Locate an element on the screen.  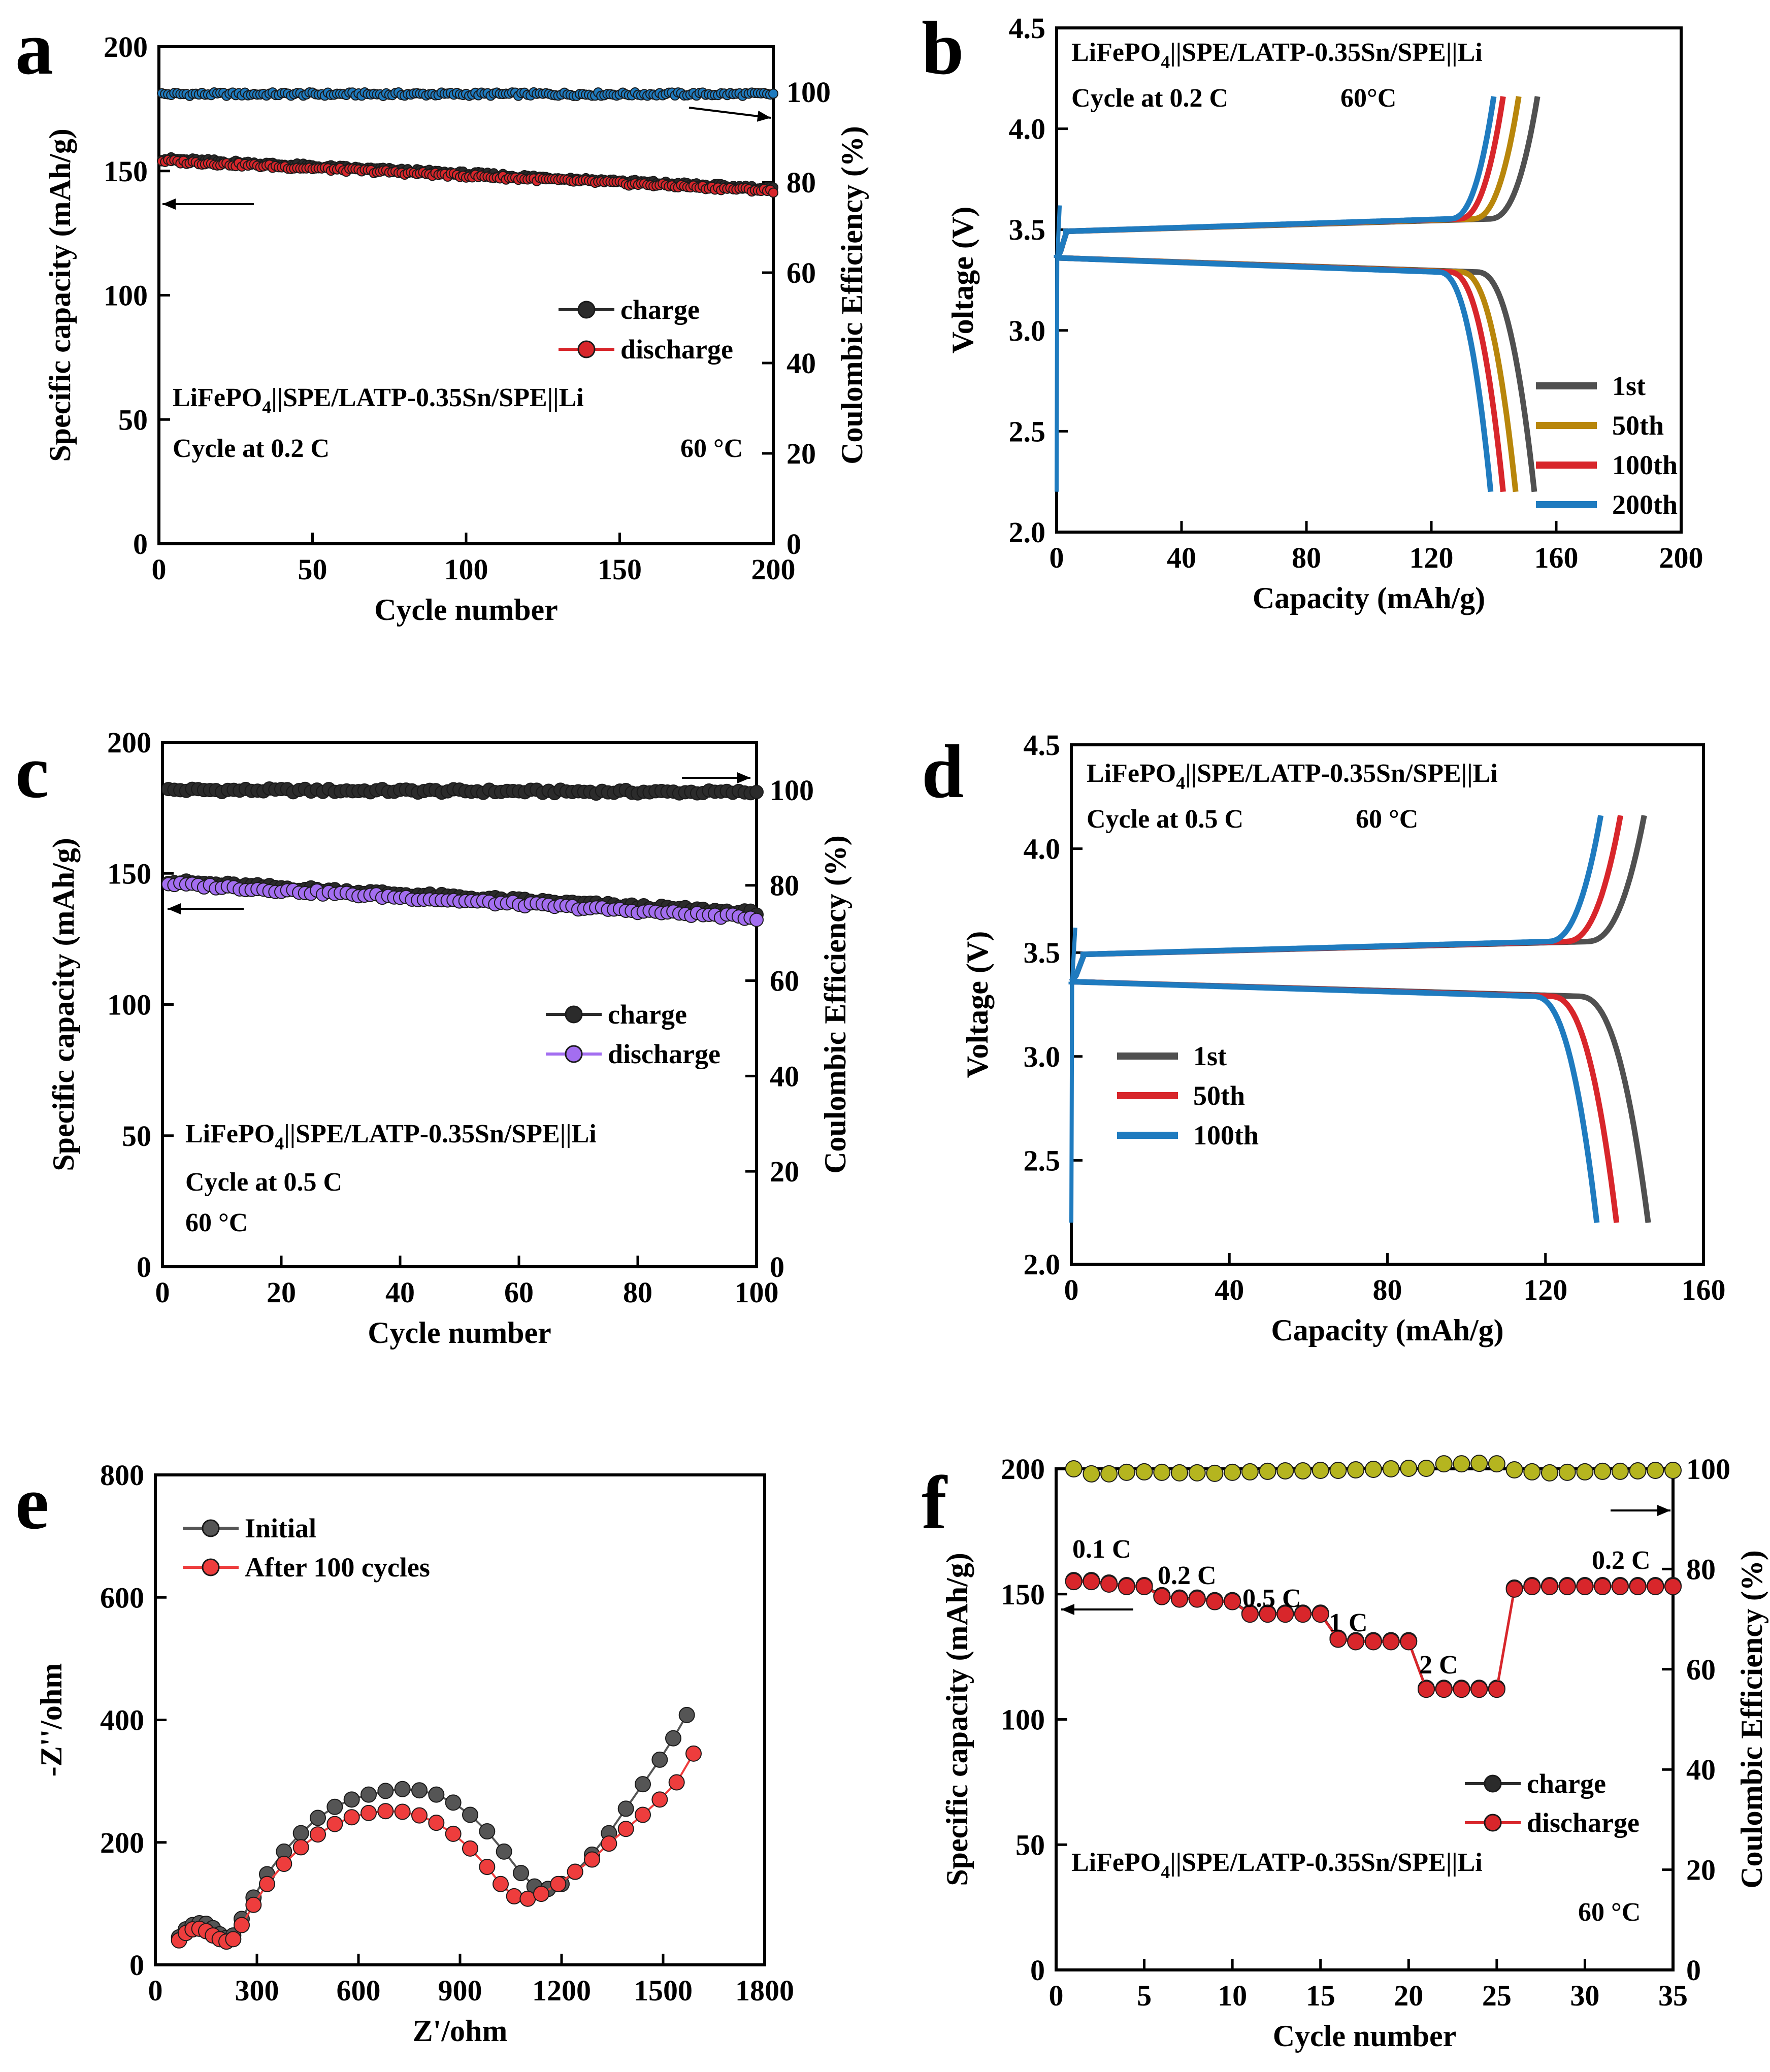
cell-label: LiFePO4||SPE/LATP-0.35Sn/SPE||Li is located at coordinates (378, 400).